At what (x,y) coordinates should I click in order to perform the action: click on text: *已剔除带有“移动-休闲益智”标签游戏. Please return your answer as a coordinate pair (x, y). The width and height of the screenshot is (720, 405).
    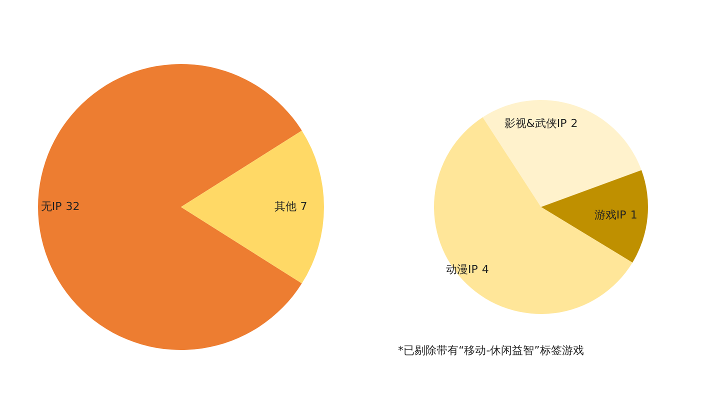
    Looking at the image, I should click on (491, 350).